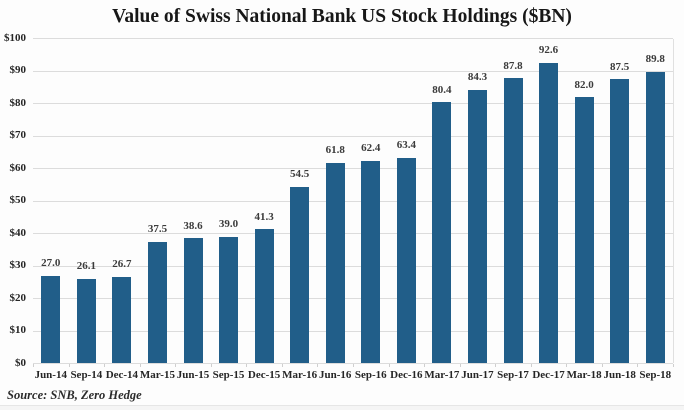 Image resolution: width=684 pixels, height=410 pixels. What do you see at coordinates (513, 375) in the screenshot?
I see `x-axis-label: Sep-17` at bounding box center [513, 375].